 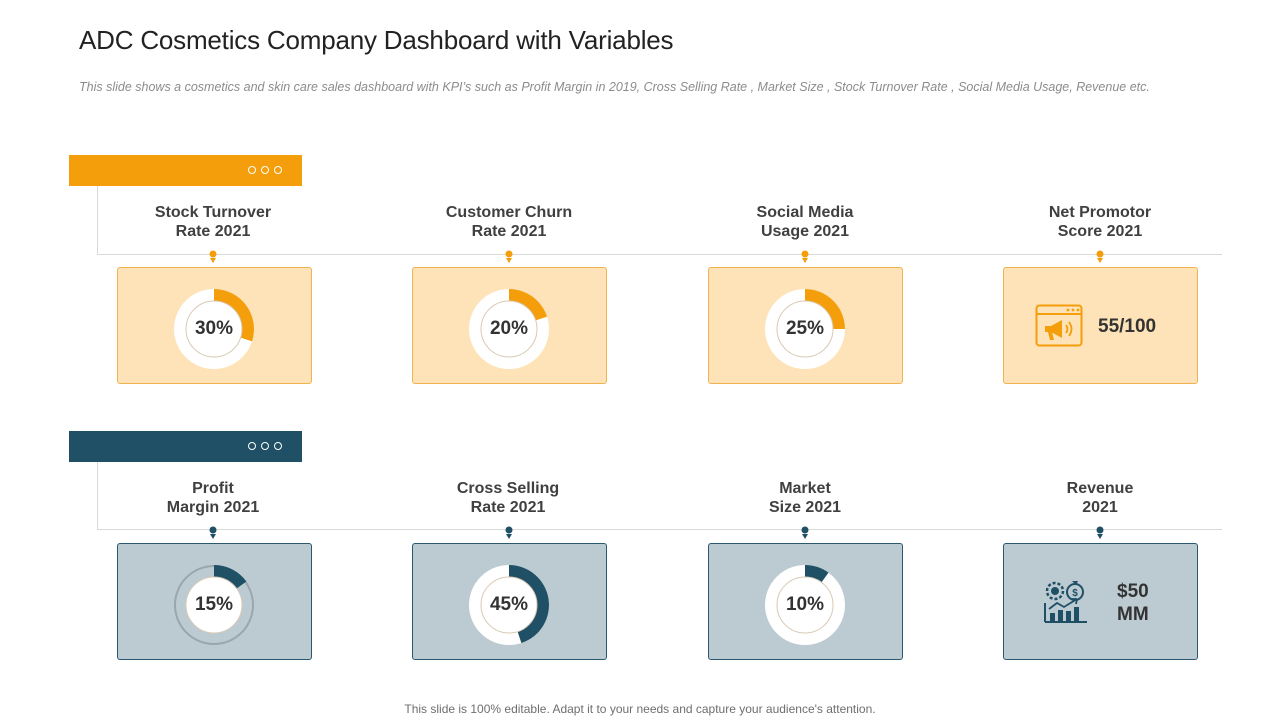 I want to click on kpi-label-market-size: Market Size 2021, so click(x=805, y=498).